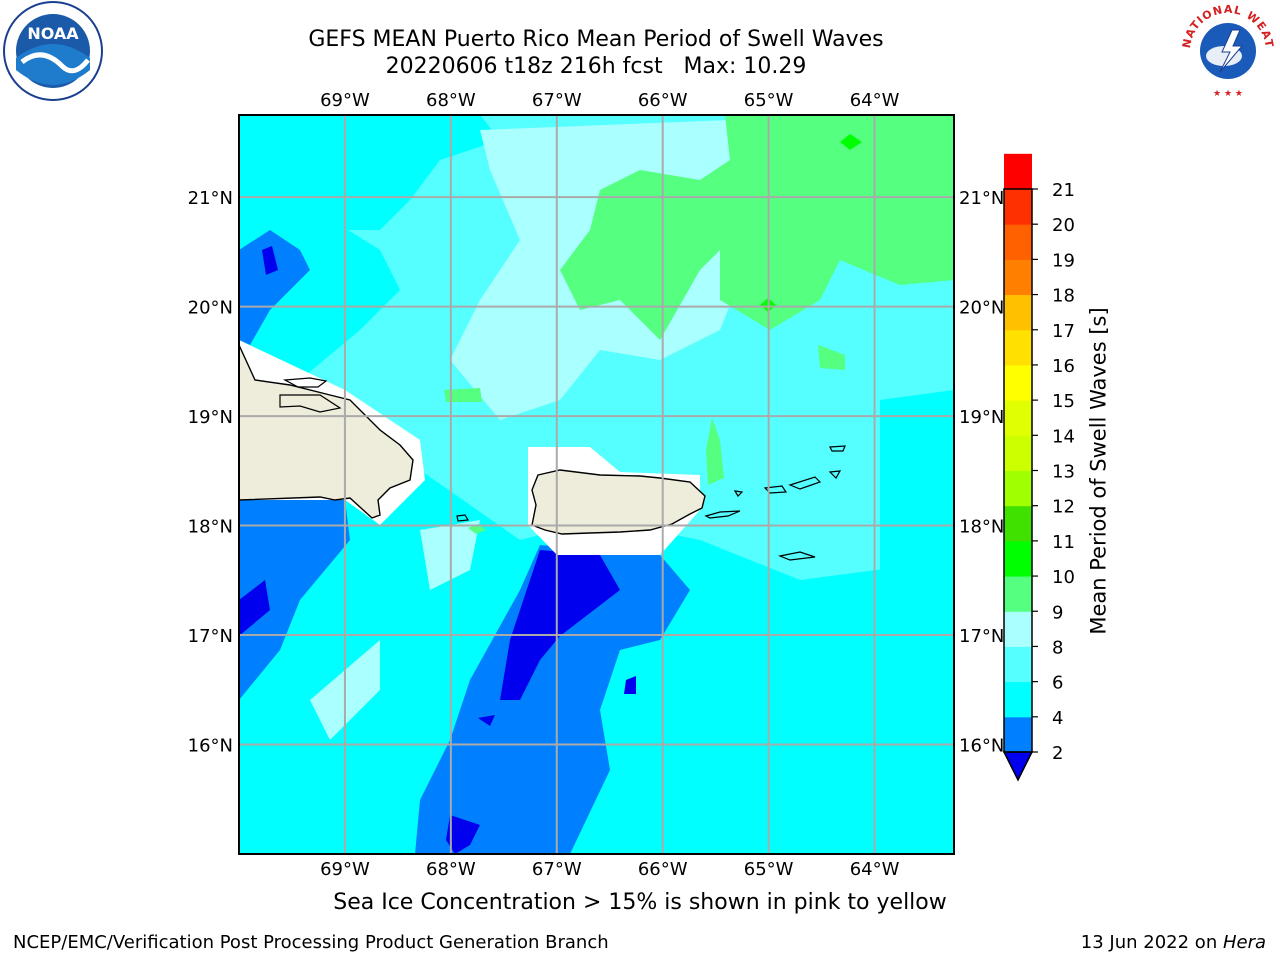 The image size is (1280, 960). Describe the element at coordinates (53, 33) in the screenshot. I see `noaa-logo-text: NOAA` at that location.